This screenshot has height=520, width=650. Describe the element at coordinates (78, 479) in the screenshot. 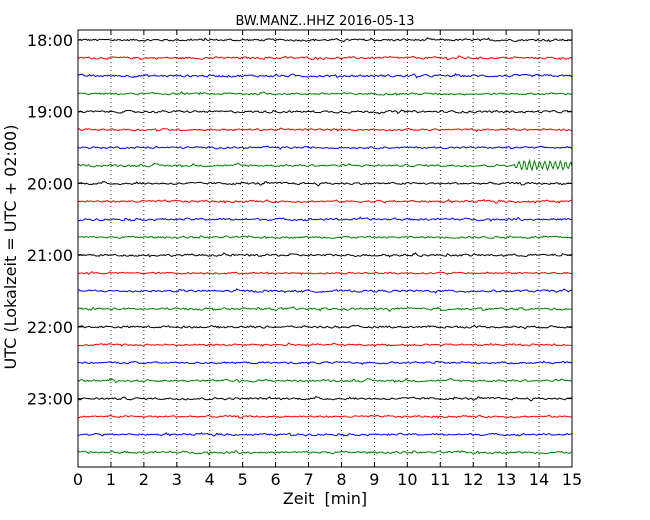

I see `x-tick-label: 0` at that location.